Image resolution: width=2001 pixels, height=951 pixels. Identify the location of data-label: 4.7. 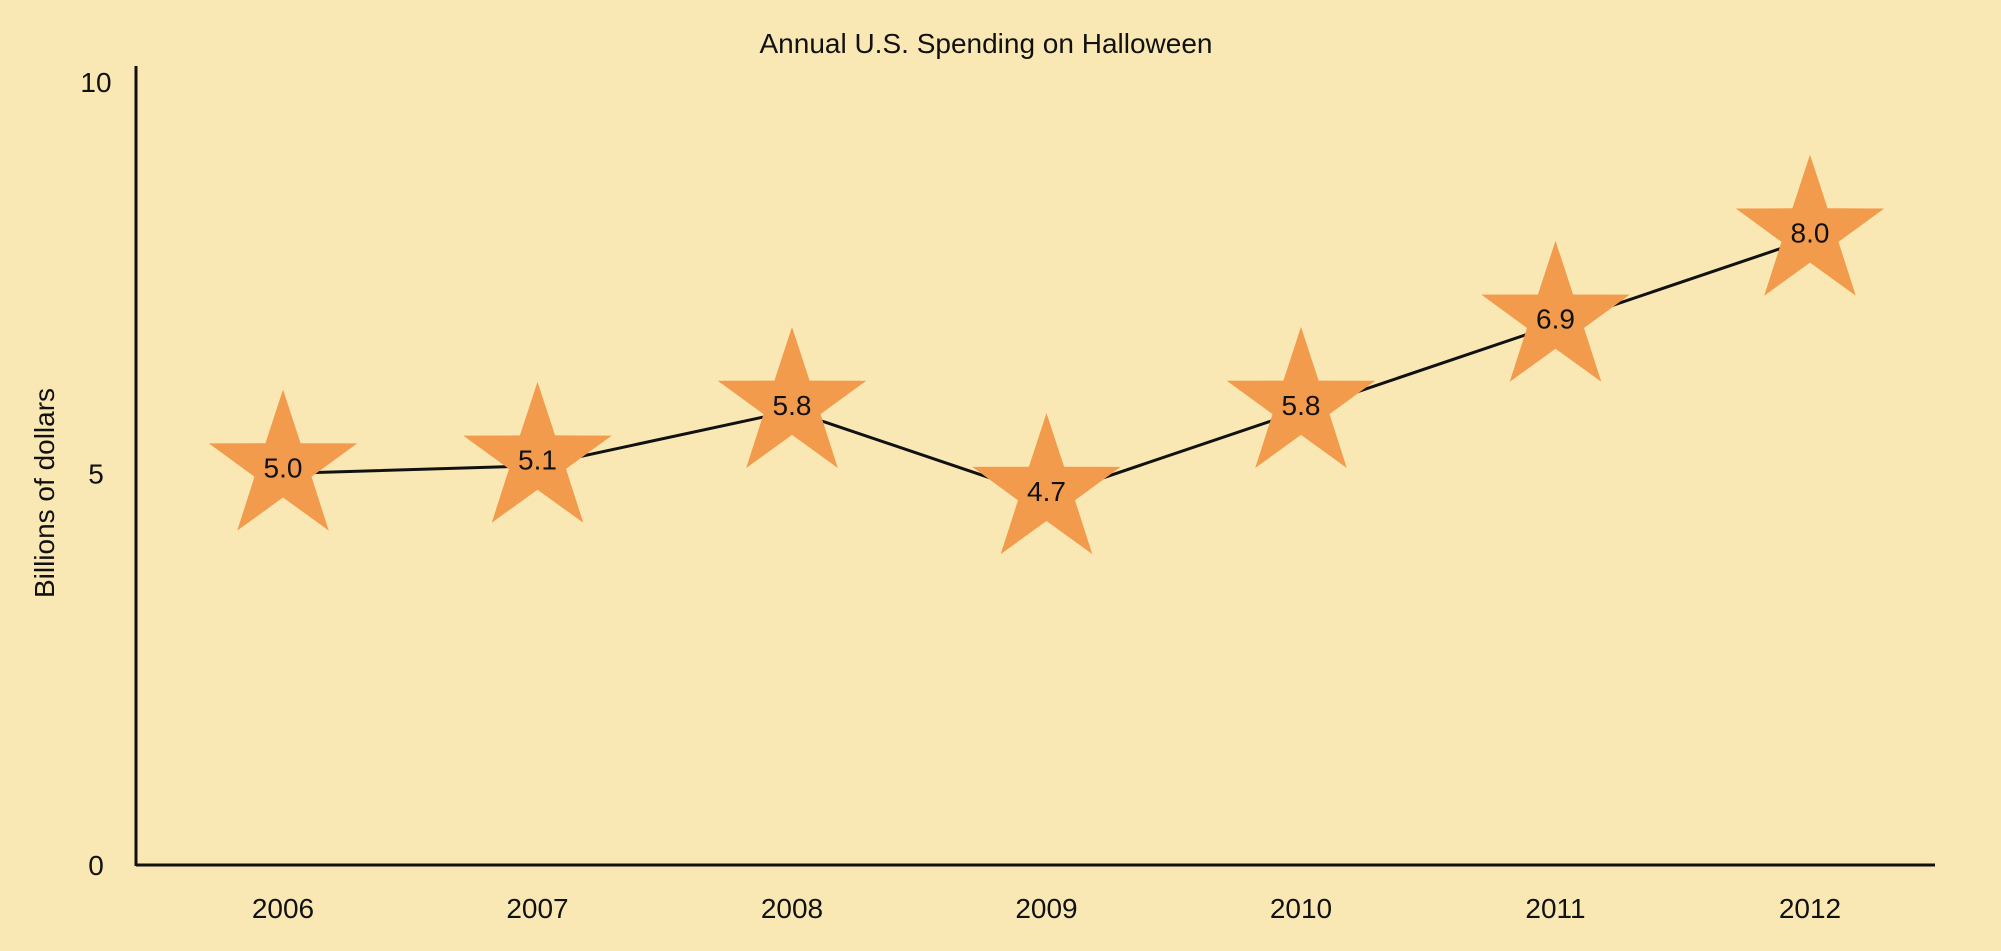
(1046, 491).